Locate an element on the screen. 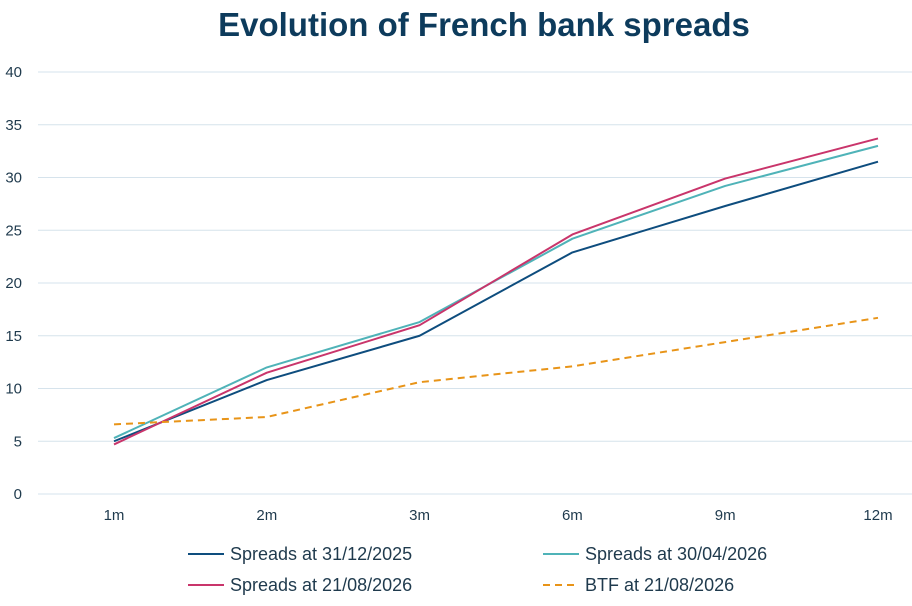  x-tick-label-9m: 9m is located at coordinates (725, 515).